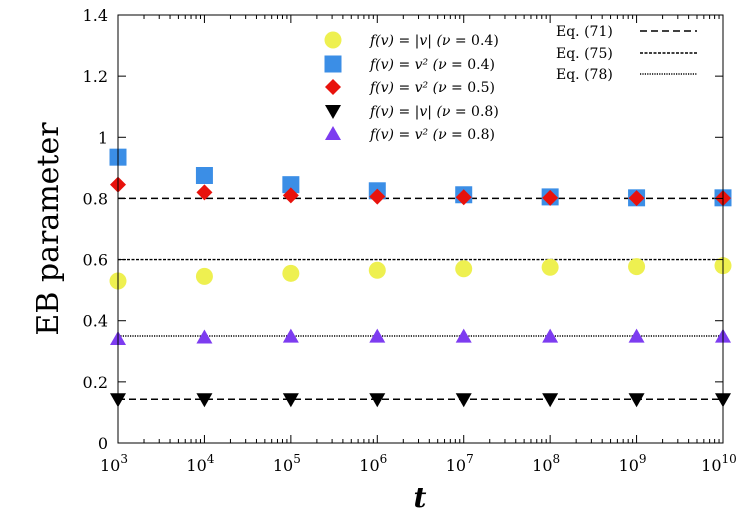 The width and height of the screenshot is (747, 522). What do you see at coordinates (114, 463) in the screenshot?
I see `x-tick-label: 10³` at bounding box center [114, 463].